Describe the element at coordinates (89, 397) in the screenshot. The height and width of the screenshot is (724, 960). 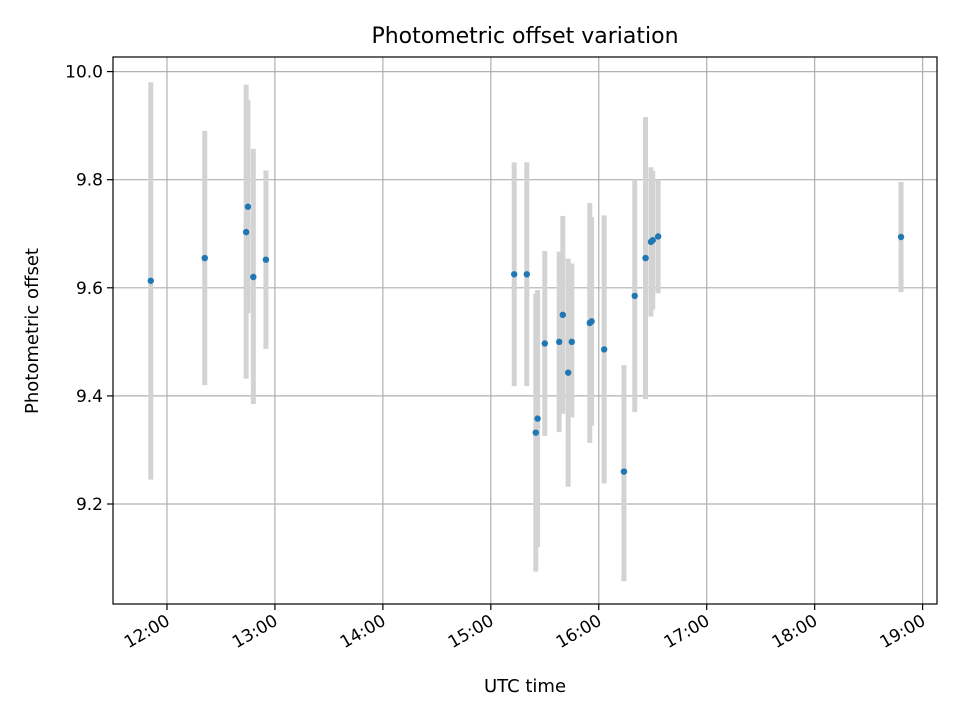
I see `y-tick-label: 9.4` at that location.